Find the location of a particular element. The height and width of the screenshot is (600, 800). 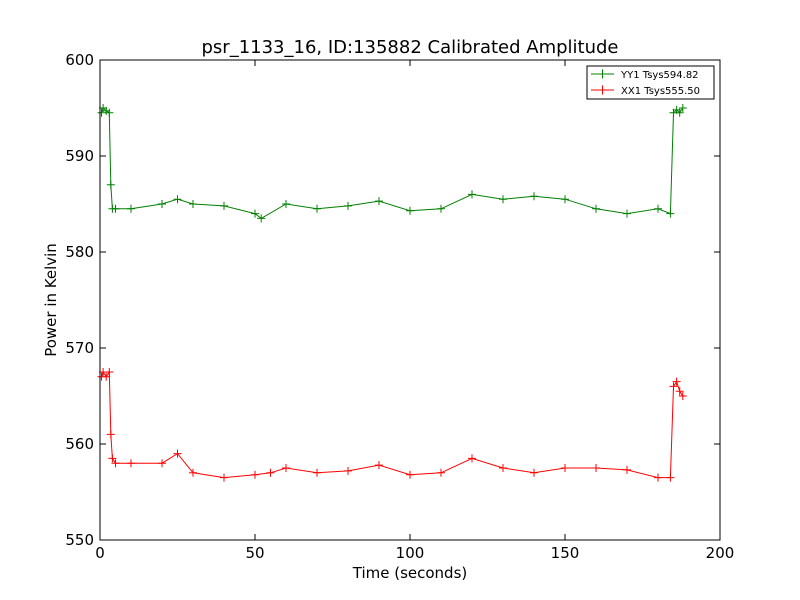

legend-box is located at coordinates (650, 82).